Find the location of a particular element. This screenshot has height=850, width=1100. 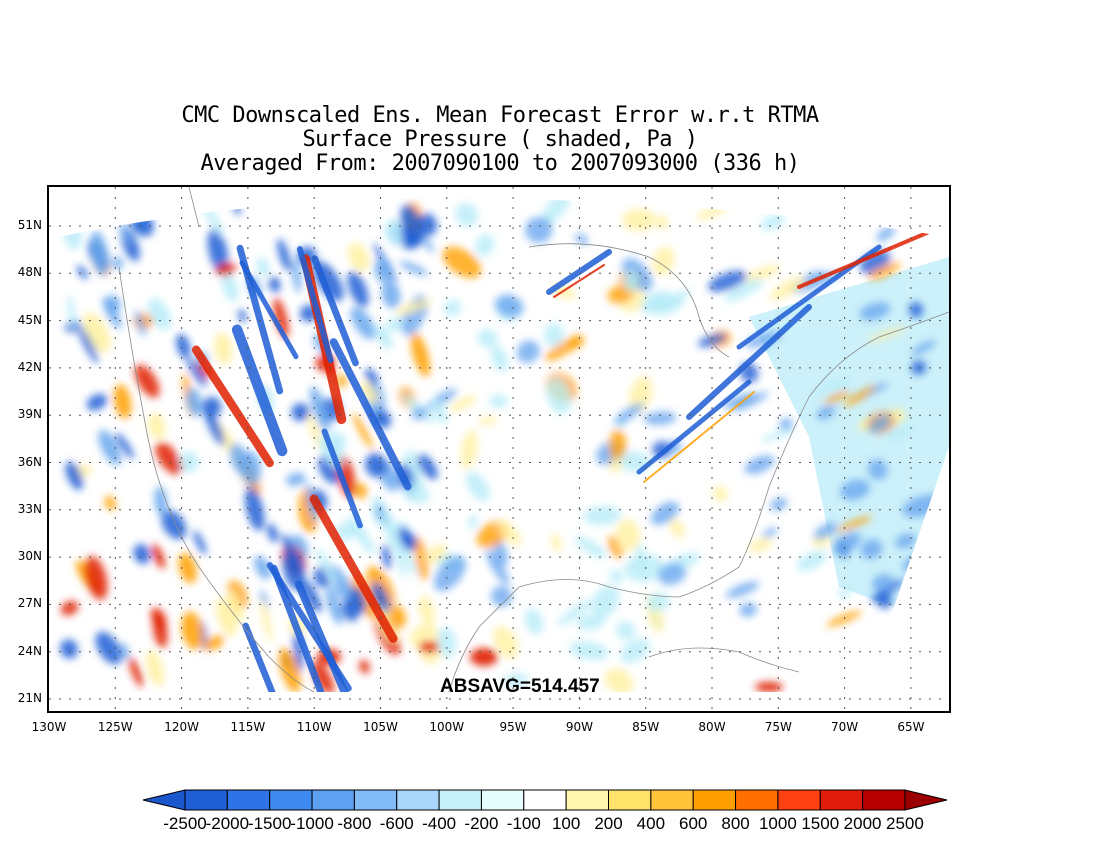

lon-label: 95W is located at coordinates (513, 727).